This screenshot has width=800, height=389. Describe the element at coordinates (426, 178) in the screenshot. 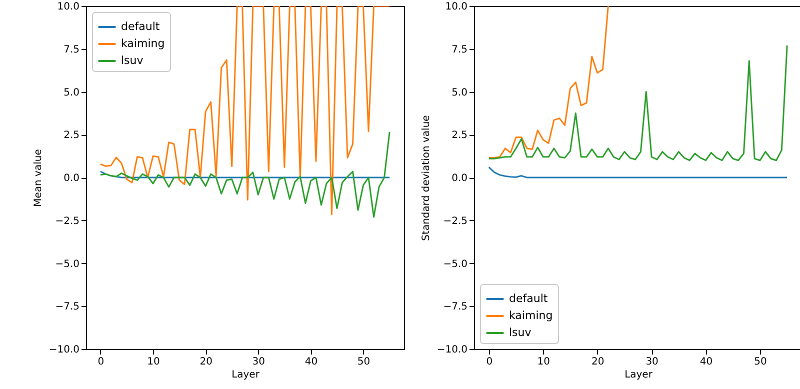

I see `y-axis-title: Standard deviation value` at that location.